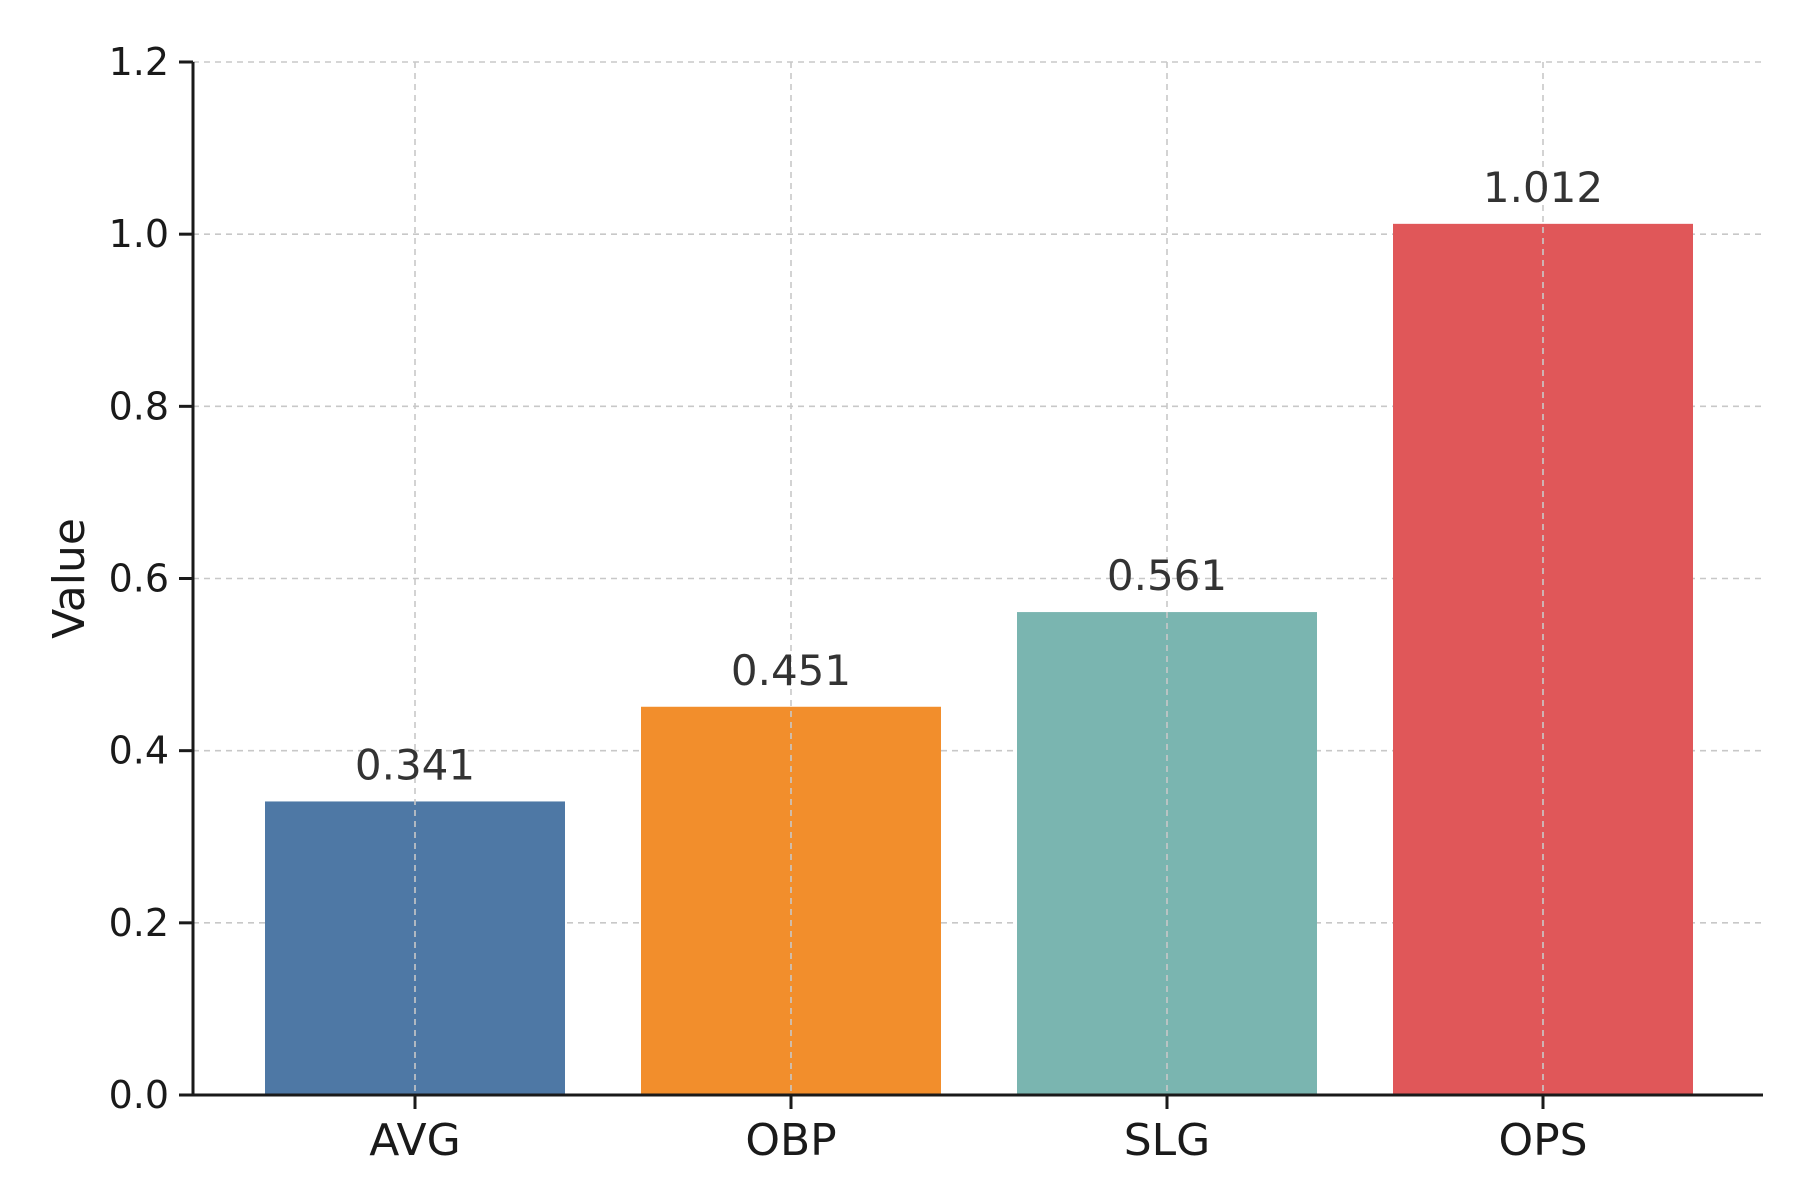 The width and height of the screenshot is (1800, 1200). What do you see at coordinates (139, 751) in the screenshot?
I see `y-tick-label: 0.4` at bounding box center [139, 751].